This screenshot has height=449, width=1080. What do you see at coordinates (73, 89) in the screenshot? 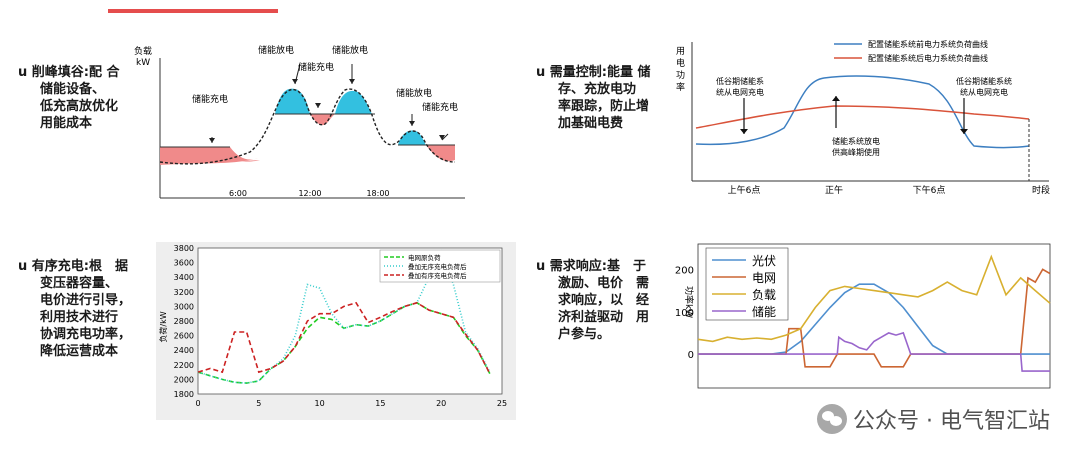
I see `section-line: 储能设备、` at bounding box center [73, 89].